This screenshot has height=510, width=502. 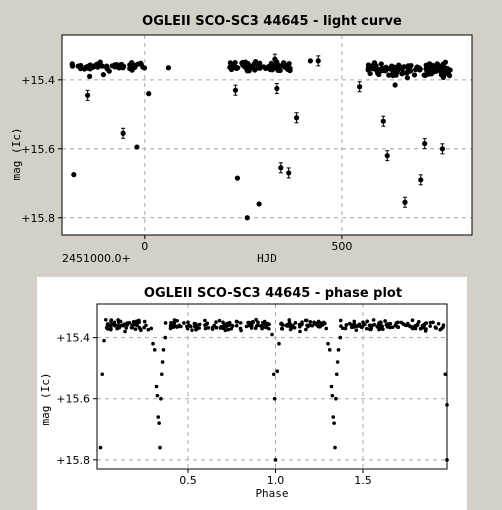 What do you see at coordinates (363, 480) in the screenshot?
I see `chart-1-x-tick-label: 1.5` at bounding box center [363, 480].